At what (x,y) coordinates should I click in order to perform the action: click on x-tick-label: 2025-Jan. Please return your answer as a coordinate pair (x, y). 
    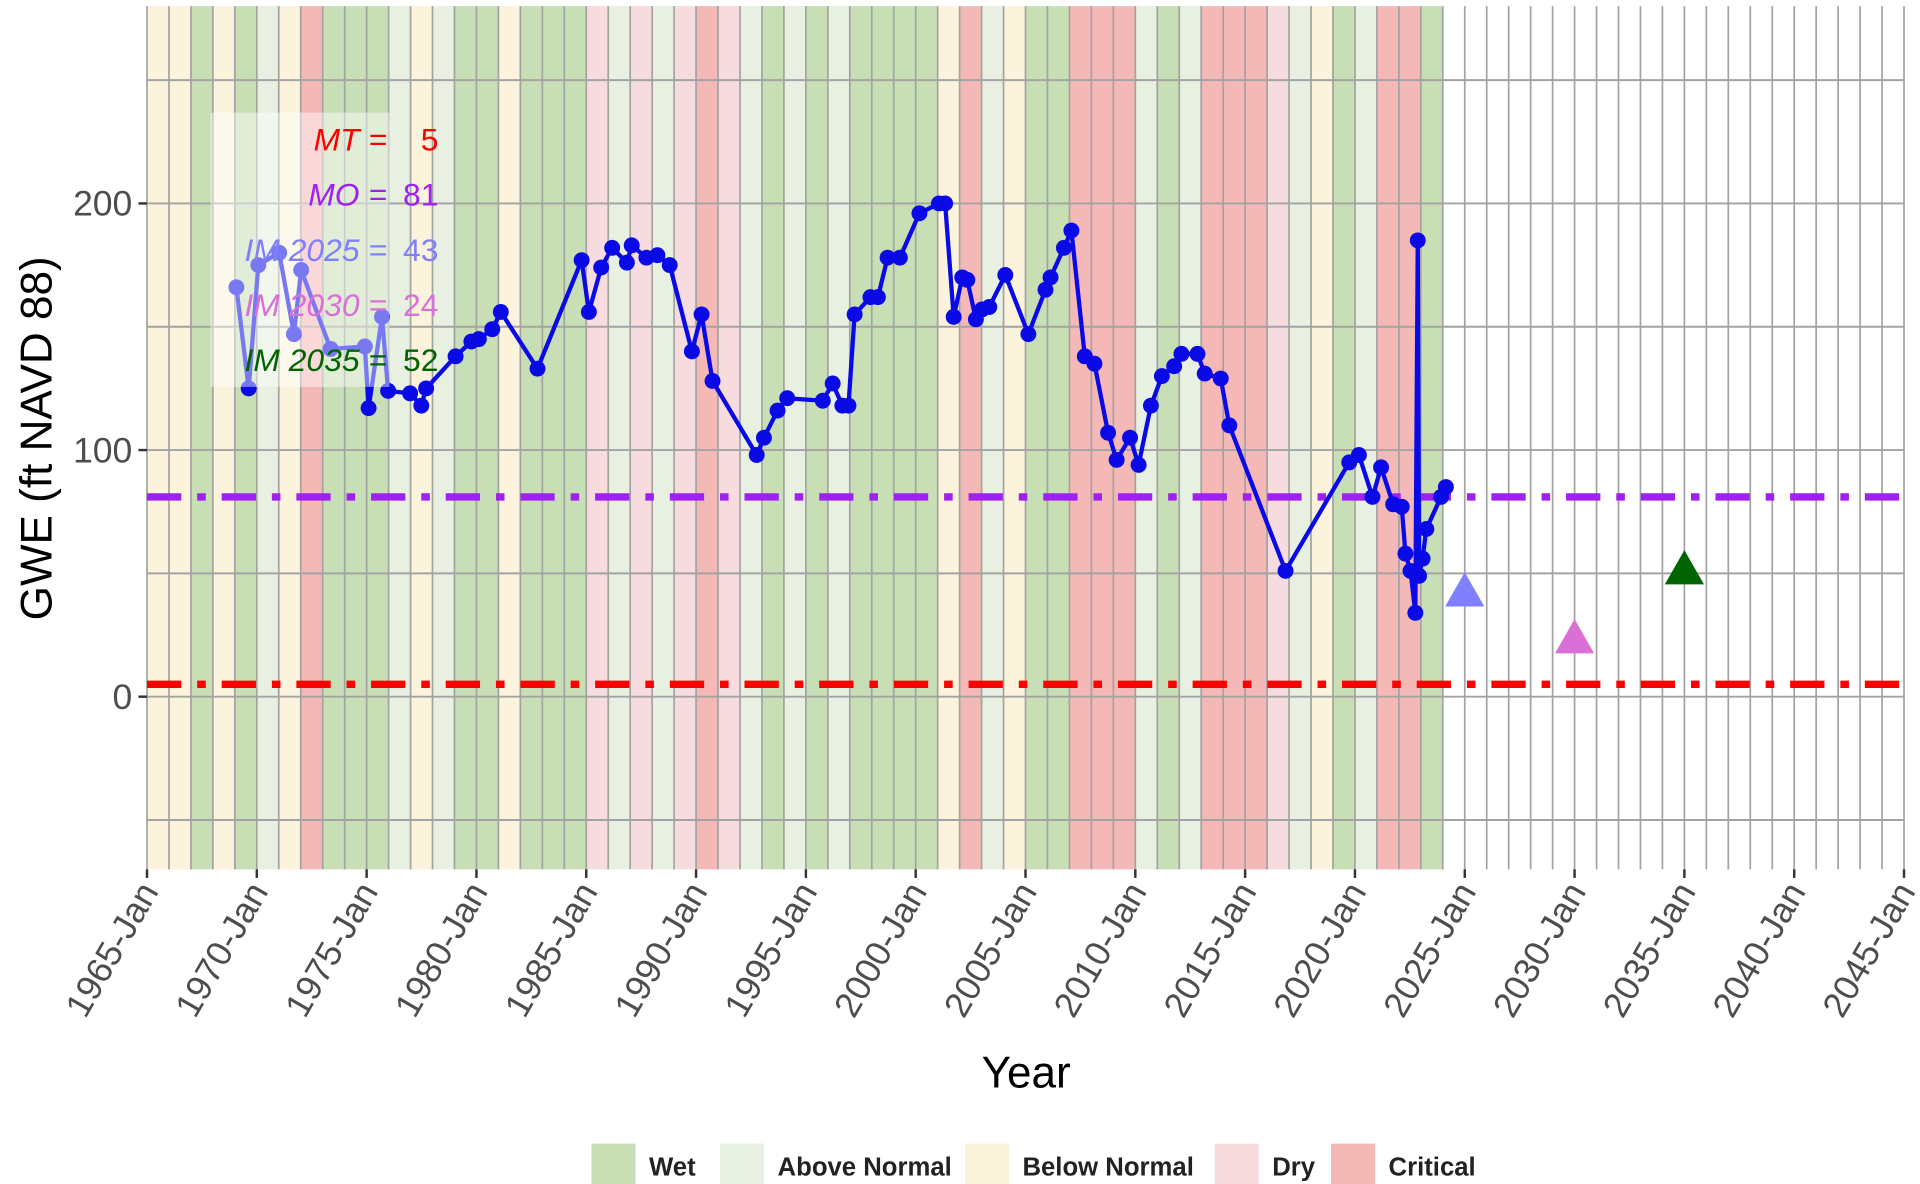
    Looking at the image, I should click on (1429, 949).